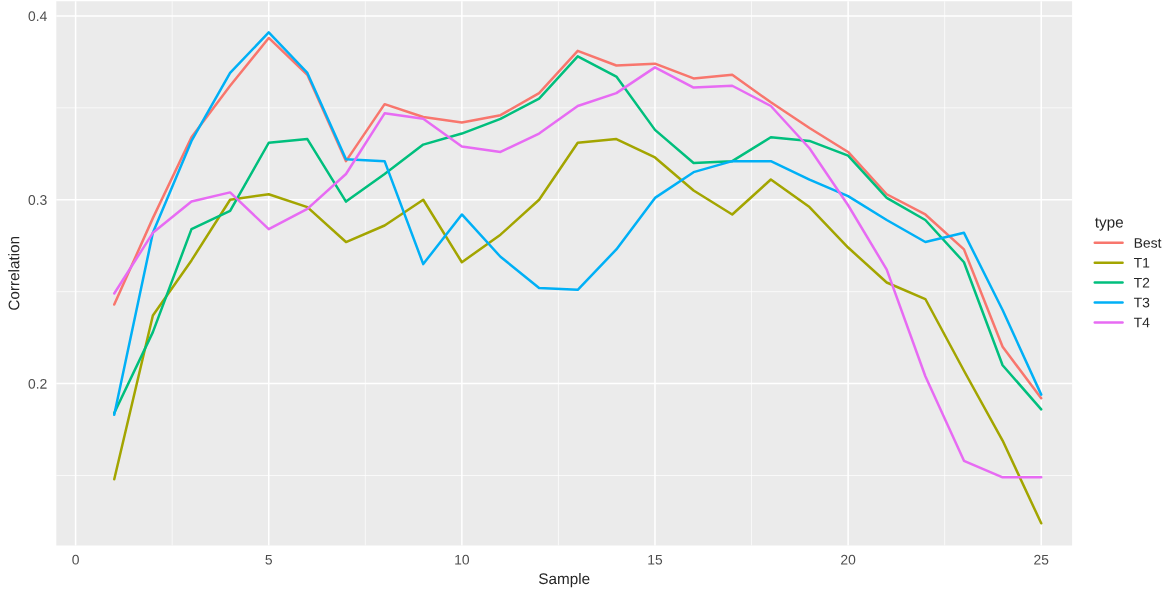 This screenshot has height=598, width=1173. Describe the element at coordinates (75, 559) in the screenshot. I see `x-tick-label: 0` at that location.